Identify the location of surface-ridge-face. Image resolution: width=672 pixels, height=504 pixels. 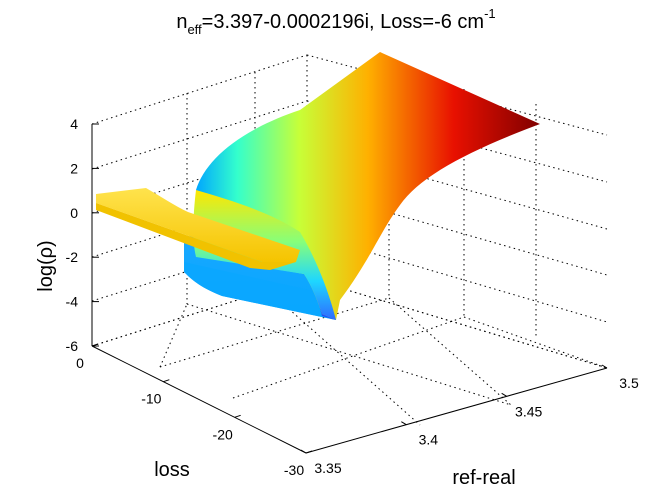
(196, 236).